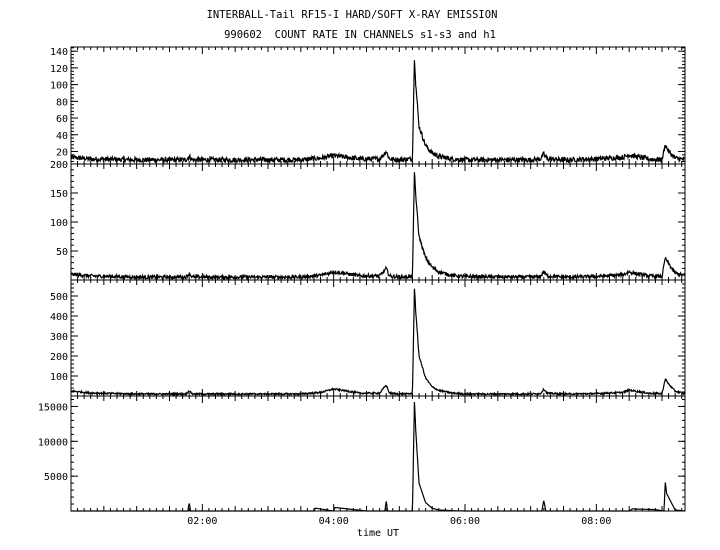 The image size is (720, 550). What do you see at coordinates (59, 69) in the screenshot?
I see `panel-1-ytick-label: 120` at bounding box center [59, 69].